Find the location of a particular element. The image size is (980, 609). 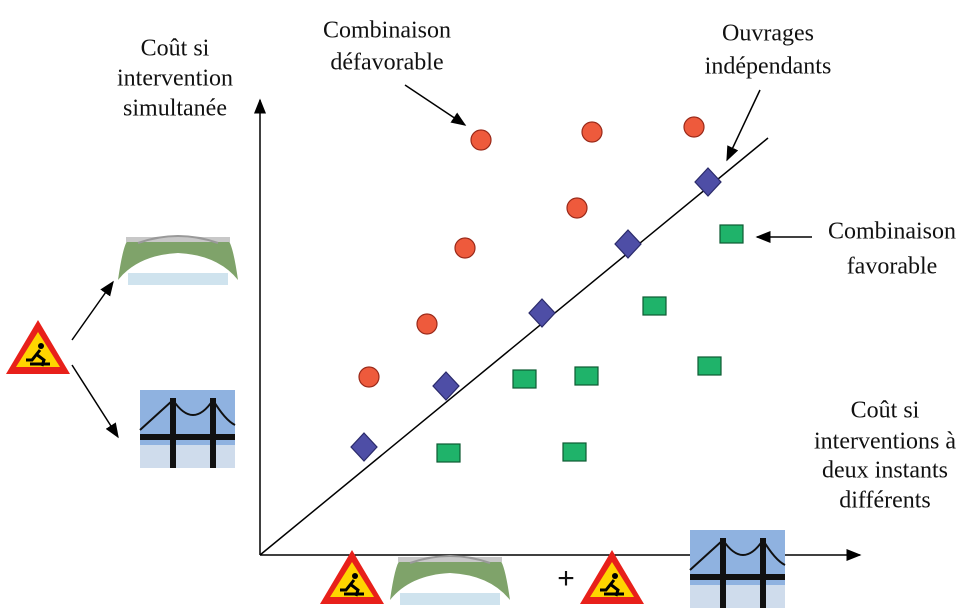

favorable-points is located at coordinates (590, 343).